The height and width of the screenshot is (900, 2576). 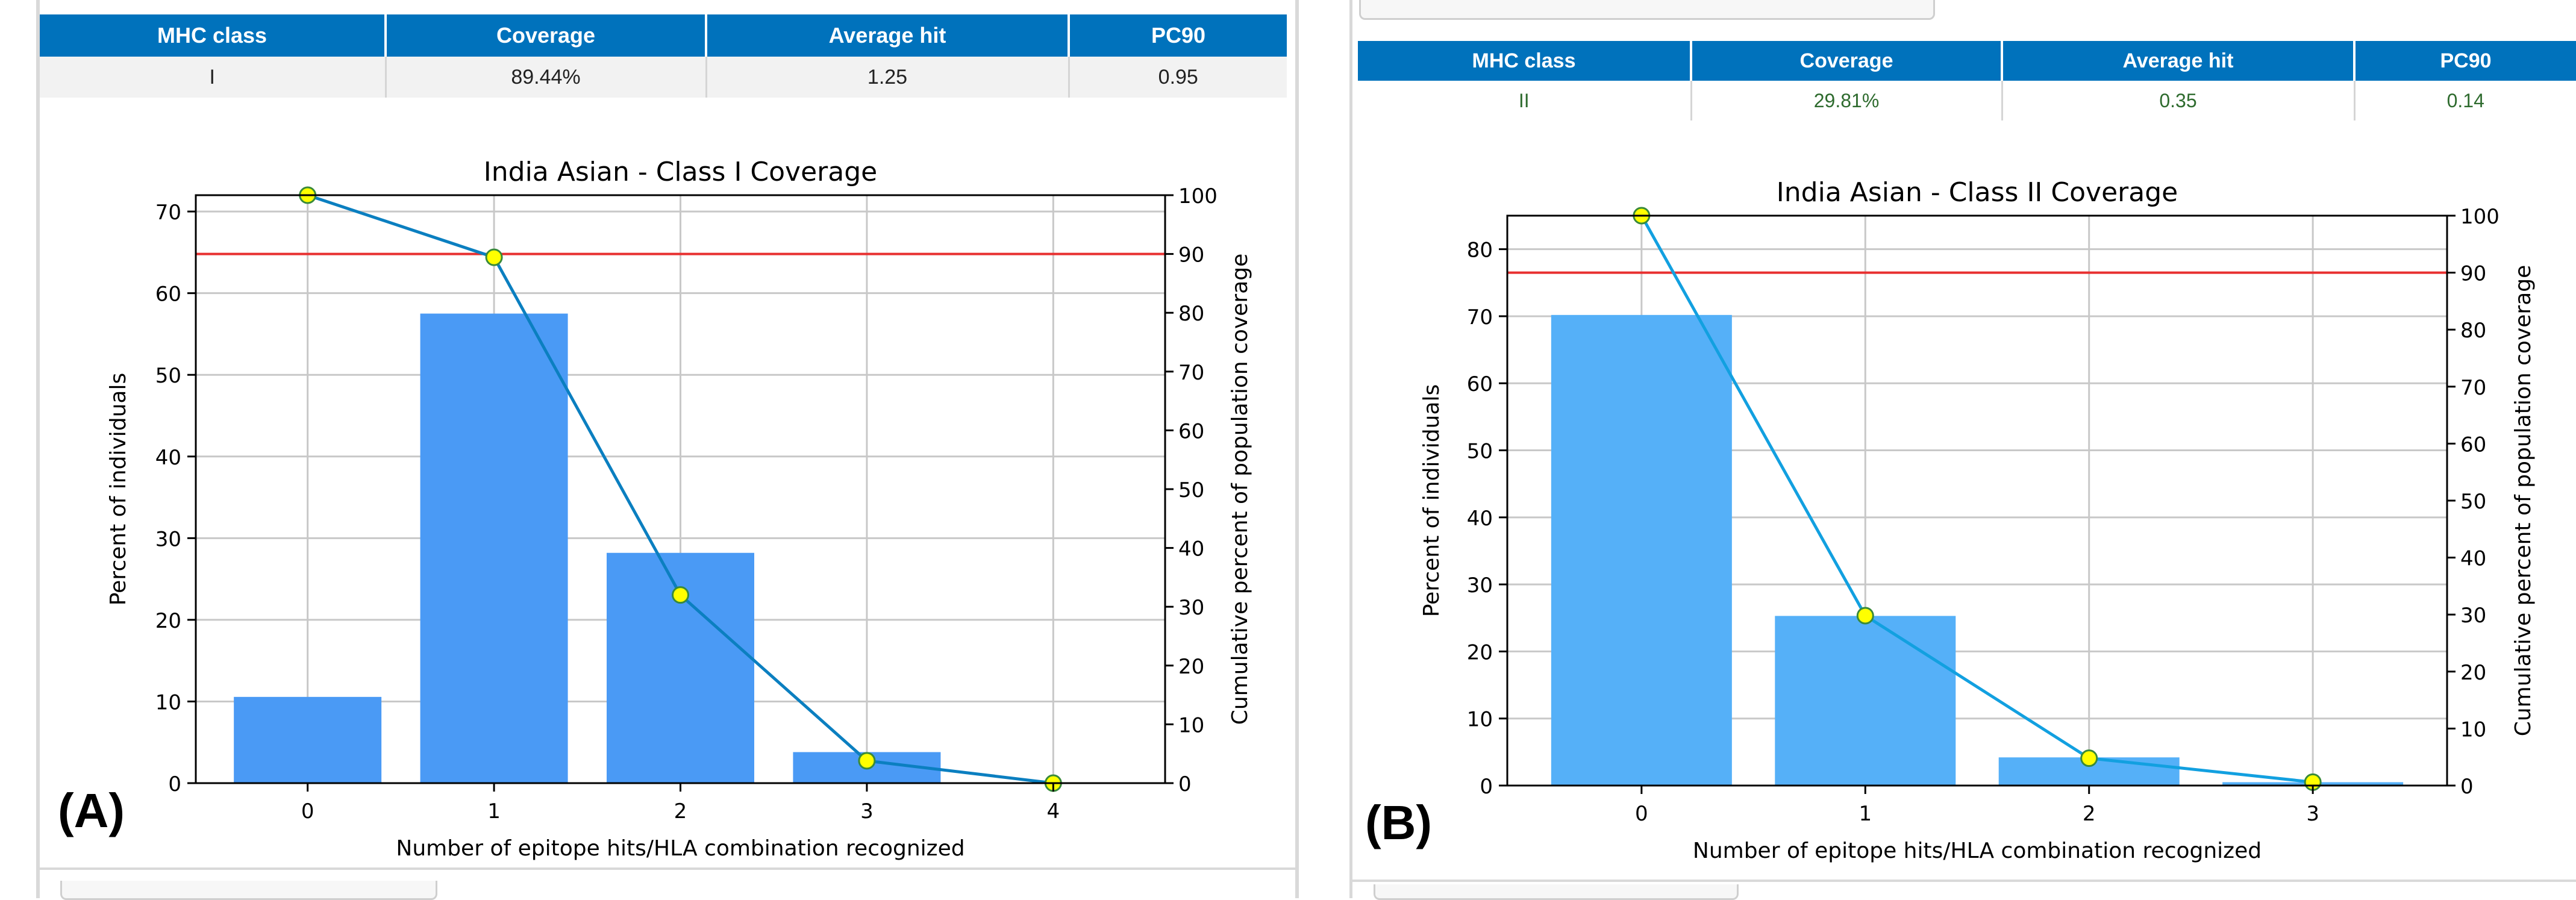 I want to click on panel-a-right-border, so click(x=1297, y=449).